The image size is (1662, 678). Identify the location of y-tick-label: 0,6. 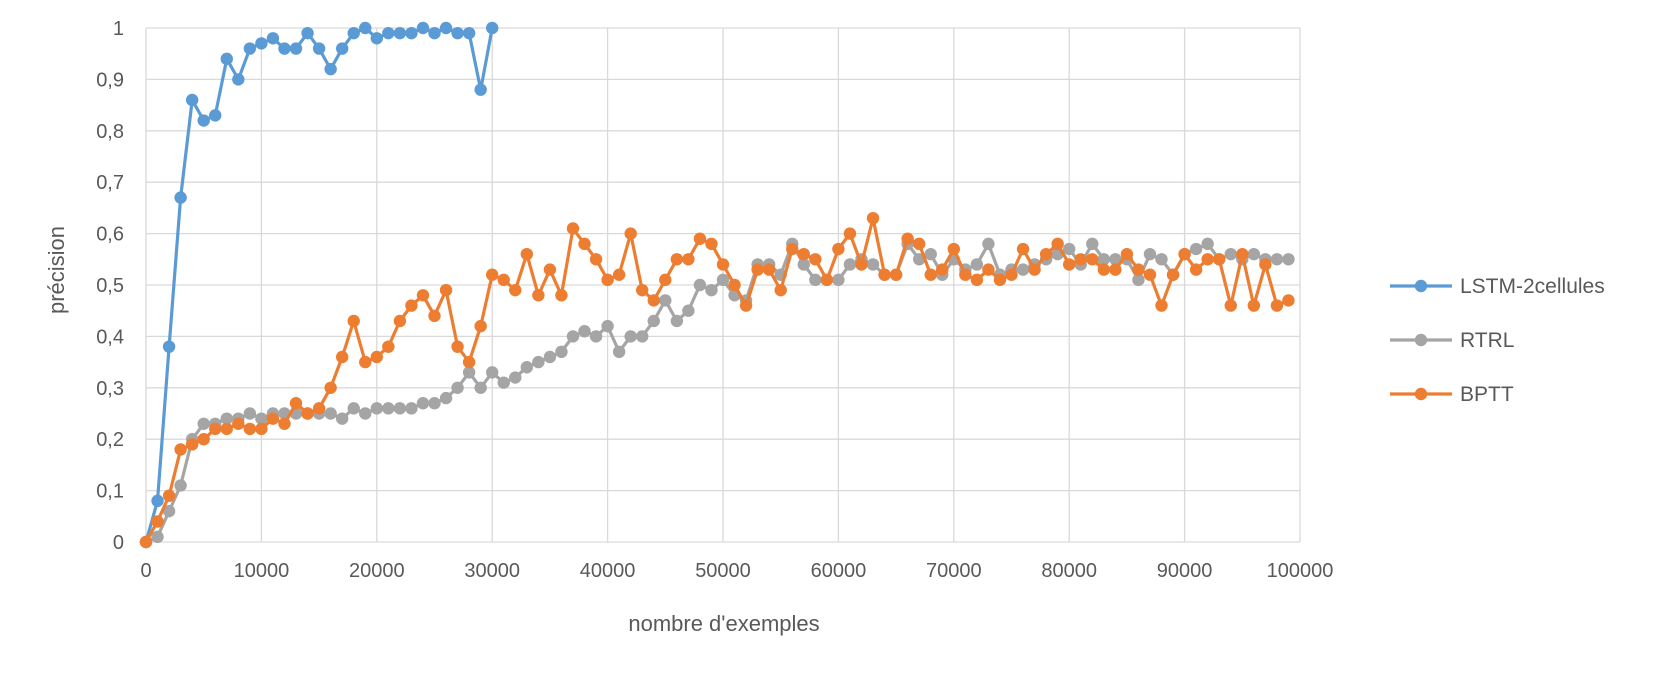
(110, 235).